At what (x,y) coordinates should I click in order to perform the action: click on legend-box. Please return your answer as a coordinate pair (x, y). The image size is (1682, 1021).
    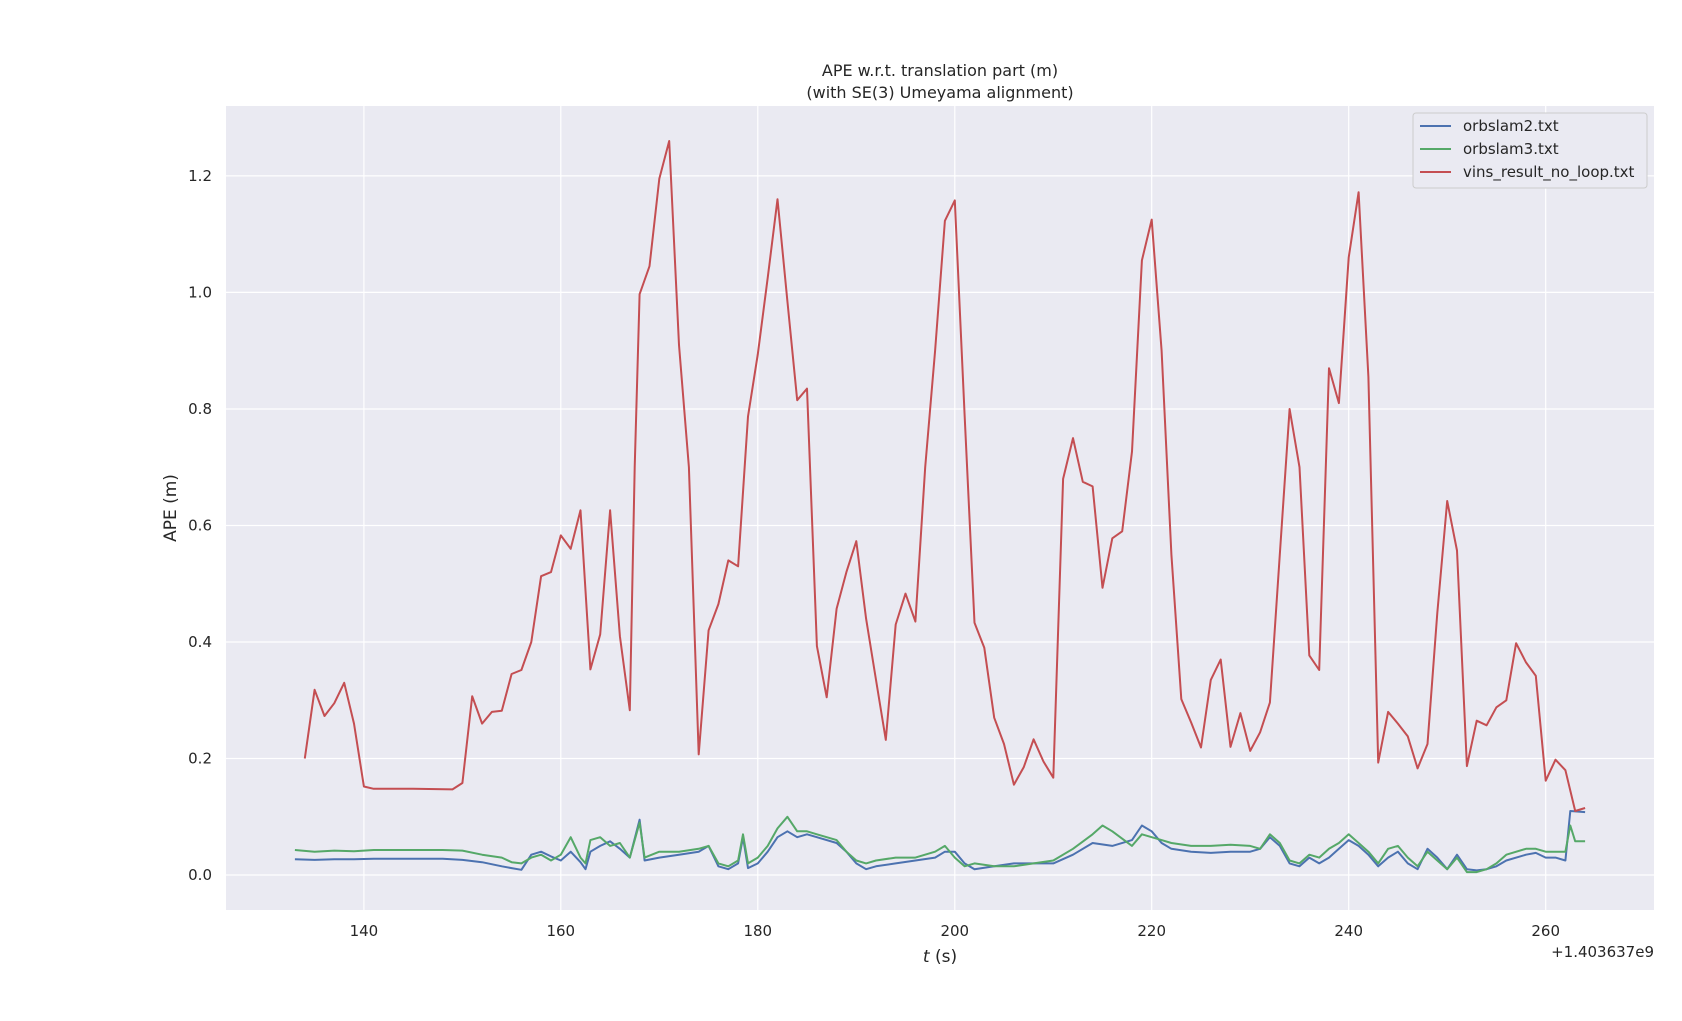
    Looking at the image, I should click on (1530, 150).